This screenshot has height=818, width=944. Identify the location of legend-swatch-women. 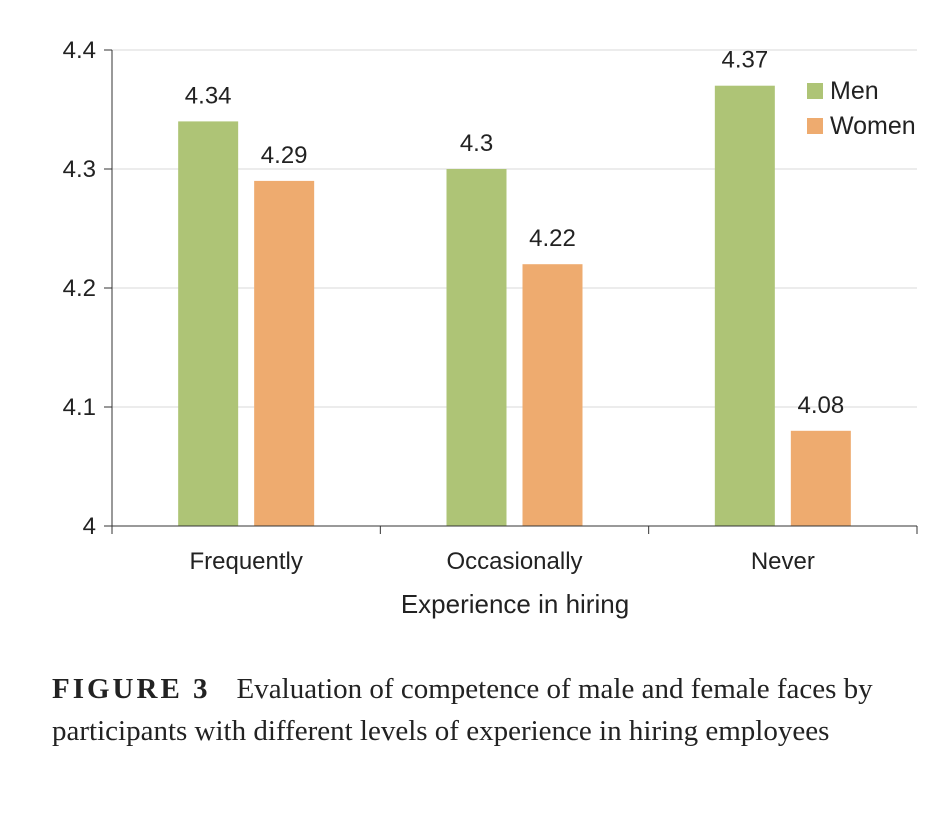
(815, 126).